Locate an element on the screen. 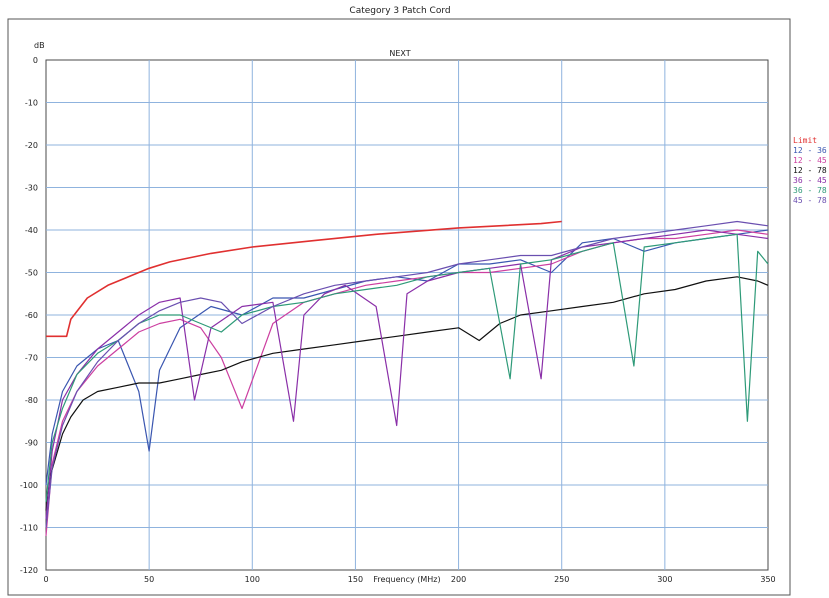 The width and height of the screenshot is (829, 598). legend-entry-12-78: 12 - 78 is located at coordinates (810, 170).